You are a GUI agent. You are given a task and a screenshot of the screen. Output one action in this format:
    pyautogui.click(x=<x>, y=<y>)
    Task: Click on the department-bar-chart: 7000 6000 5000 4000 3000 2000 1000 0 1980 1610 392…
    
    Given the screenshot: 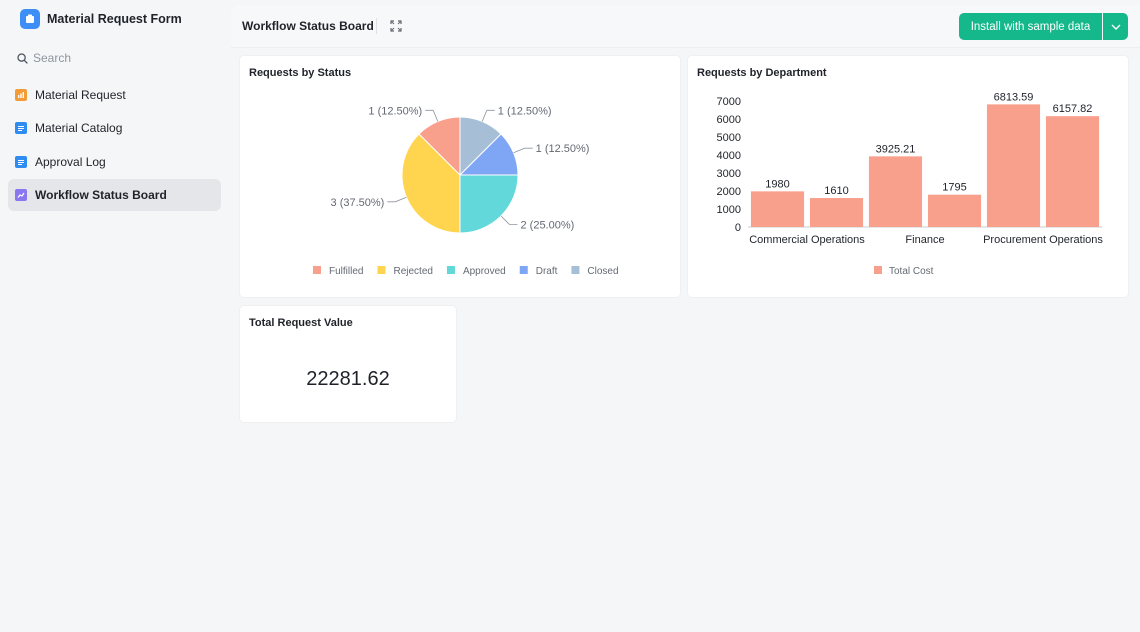 What is the action you would take?
    pyautogui.click(x=910, y=184)
    